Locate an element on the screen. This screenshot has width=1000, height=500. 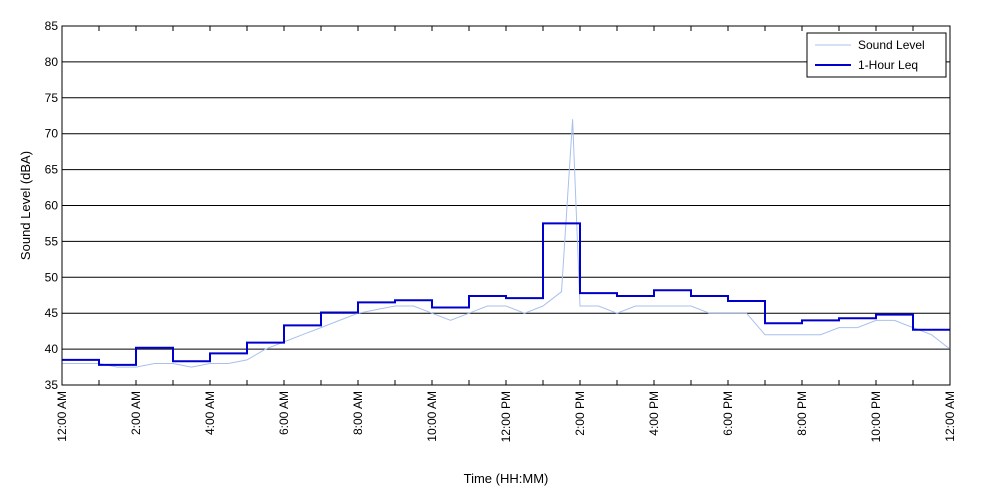
y-tick-label: 60 is located at coordinates (52, 206).